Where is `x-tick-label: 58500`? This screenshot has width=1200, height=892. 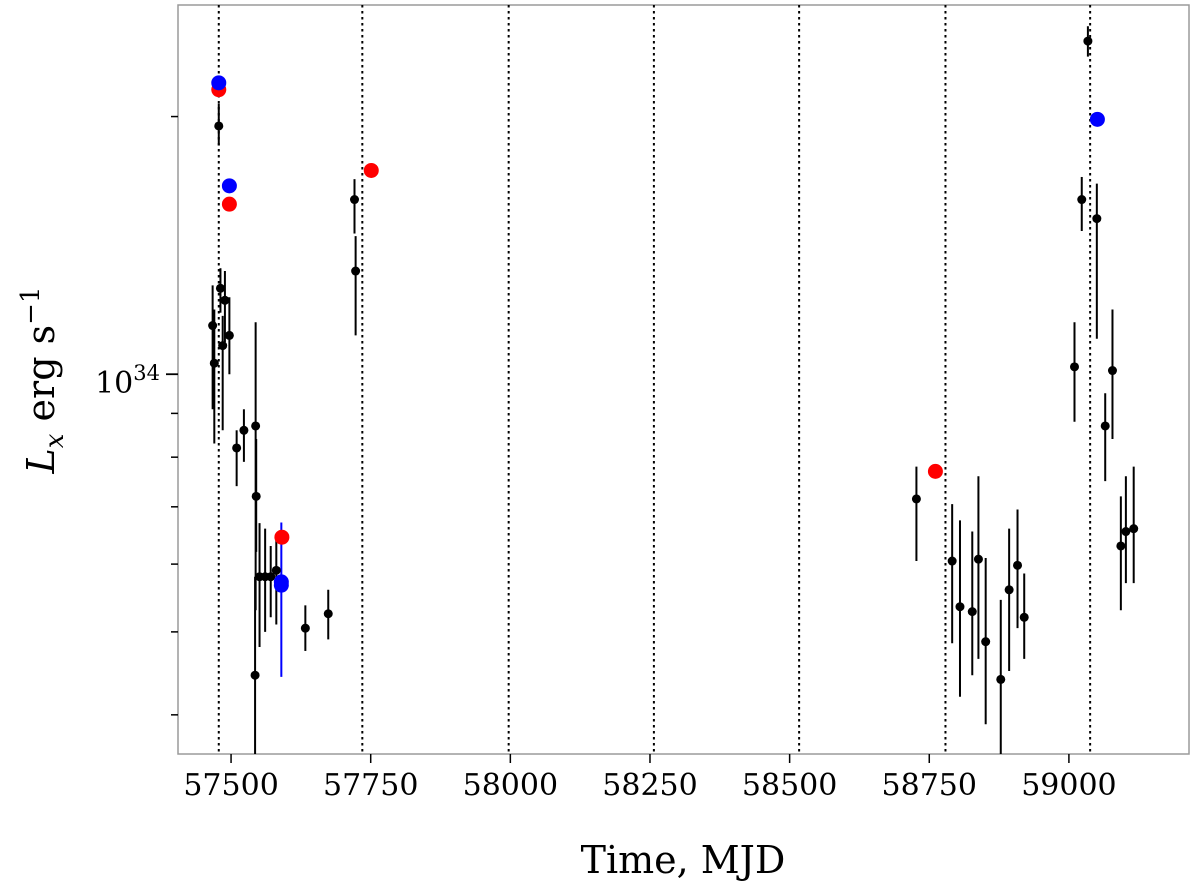 x-tick-label: 58500 is located at coordinates (789, 785).